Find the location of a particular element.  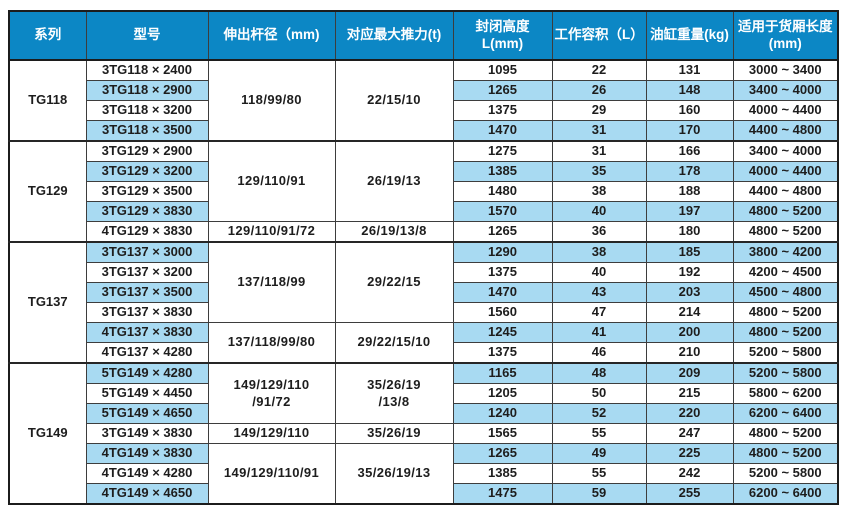

volume-cell: 38 is located at coordinates (599, 191).